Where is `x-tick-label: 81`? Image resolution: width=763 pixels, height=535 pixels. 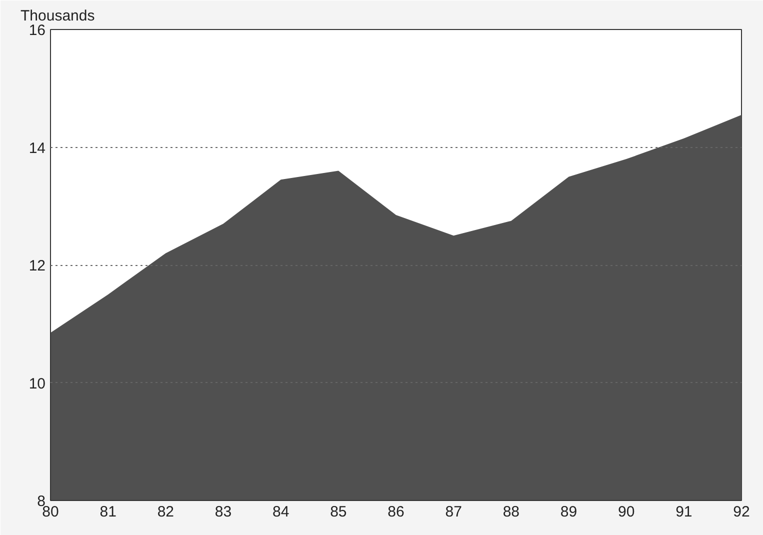
x-tick-label: 81 is located at coordinates (108, 512).